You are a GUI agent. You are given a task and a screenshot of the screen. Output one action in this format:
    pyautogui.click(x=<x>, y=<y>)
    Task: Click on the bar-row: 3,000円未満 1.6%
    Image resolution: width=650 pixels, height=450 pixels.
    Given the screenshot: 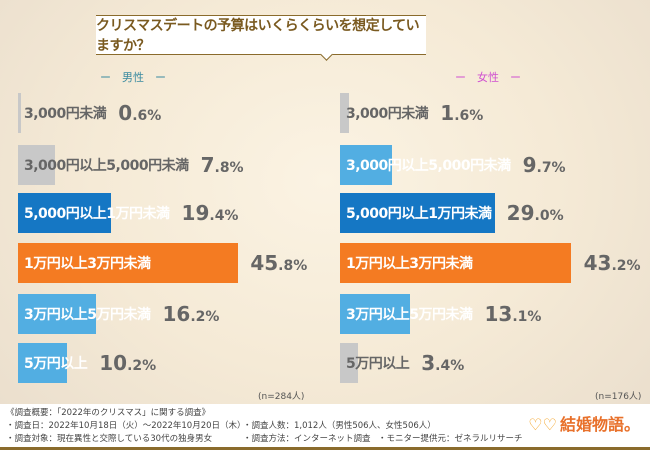 What is the action you would take?
    pyautogui.click(x=411, y=113)
    